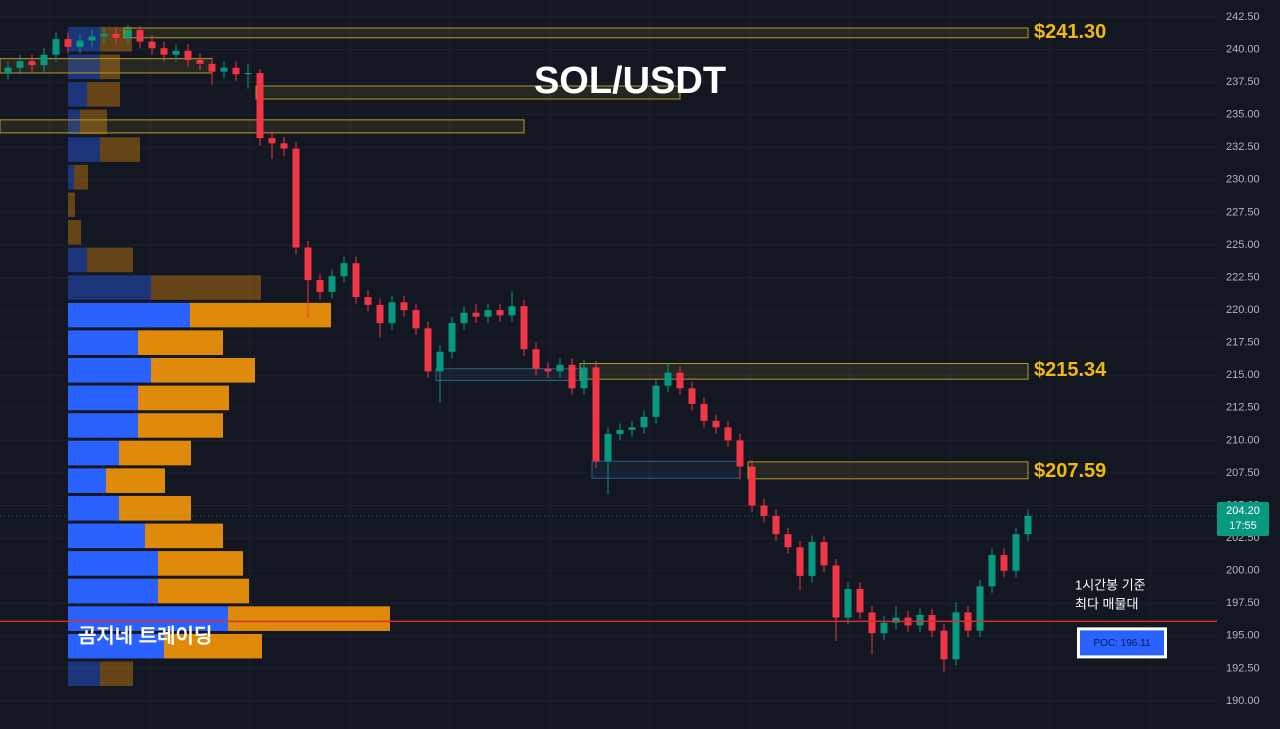 The width and height of the screenshot is (1280, 729). What do you see at coordinates (1248, 364) in the screenshot?
I see `price-axis` at bounding box center [1248, 364].